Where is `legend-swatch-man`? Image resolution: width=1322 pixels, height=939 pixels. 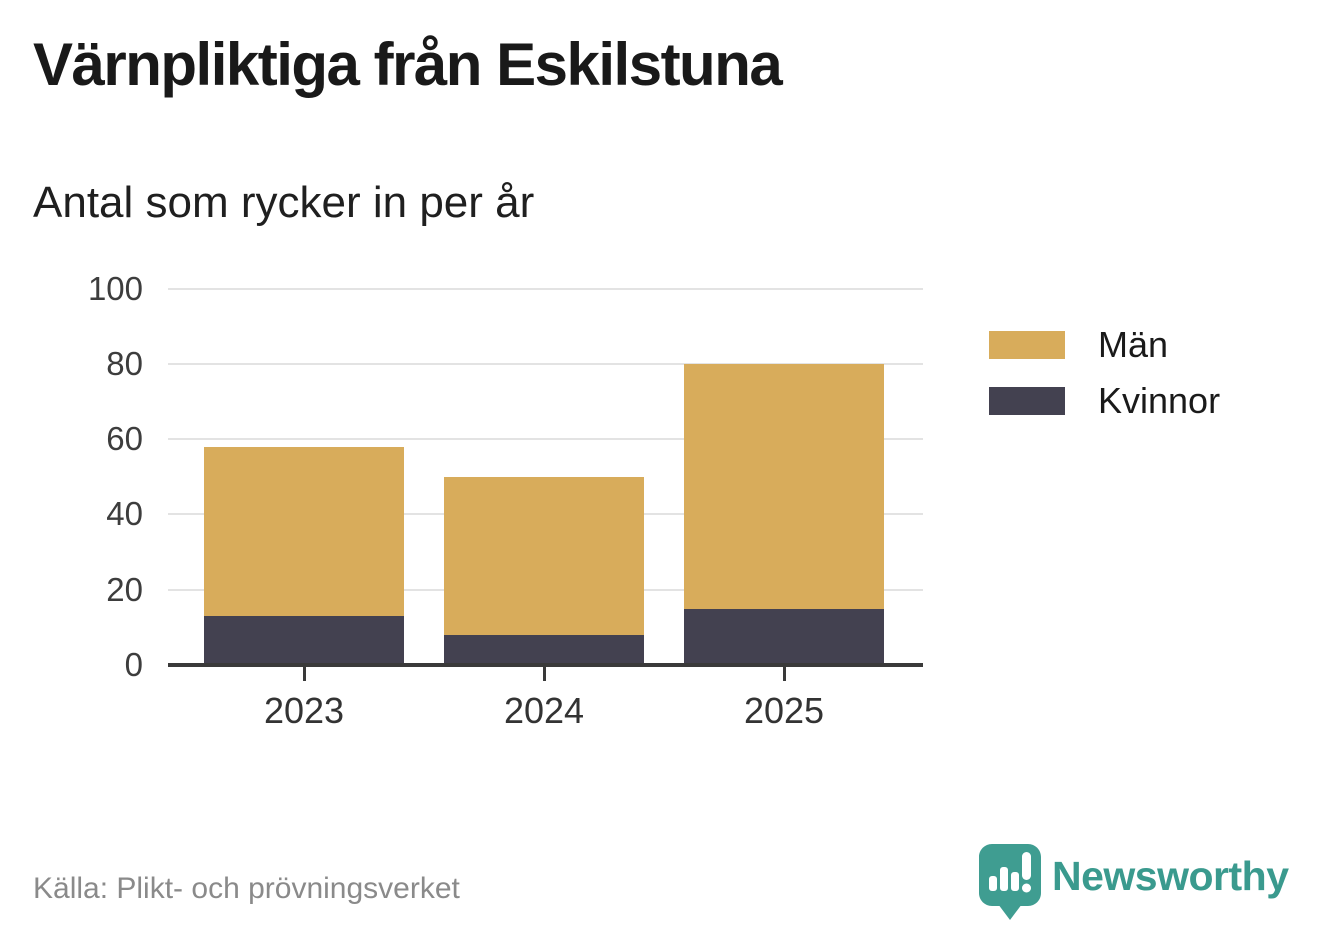
legend-swatch-man is located at coordinates (1027, 345).